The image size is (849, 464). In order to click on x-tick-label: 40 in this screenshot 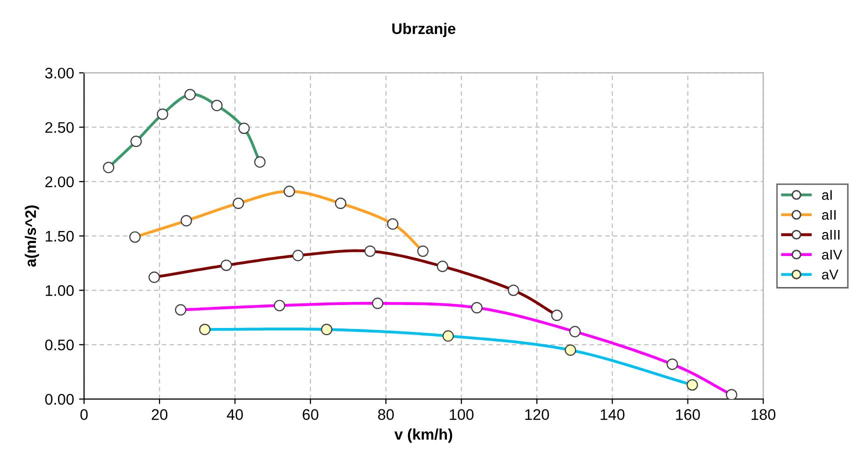, I will do `click(234, 414)`.